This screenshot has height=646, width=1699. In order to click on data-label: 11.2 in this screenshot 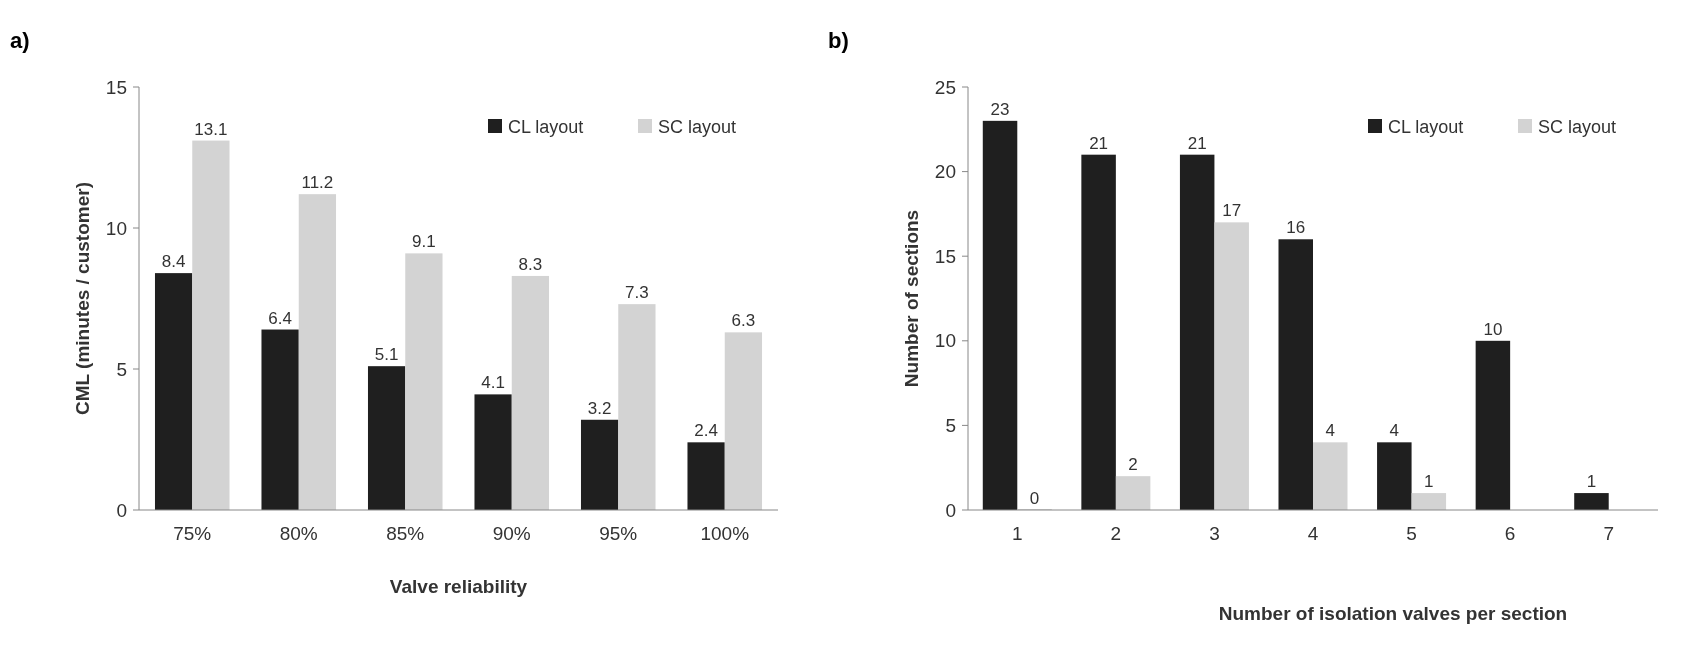, I will do `click(317, 183)`.